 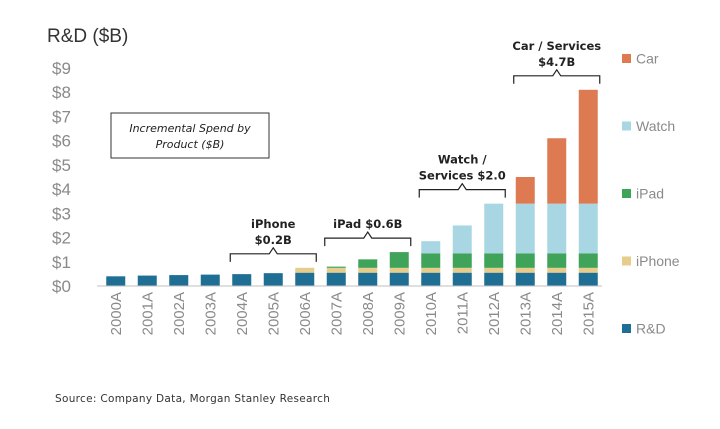 What do you see at coordinates (61, 262) in the screenshot?
I see `y-tick-label: $1` at bounding box center [61, 262].